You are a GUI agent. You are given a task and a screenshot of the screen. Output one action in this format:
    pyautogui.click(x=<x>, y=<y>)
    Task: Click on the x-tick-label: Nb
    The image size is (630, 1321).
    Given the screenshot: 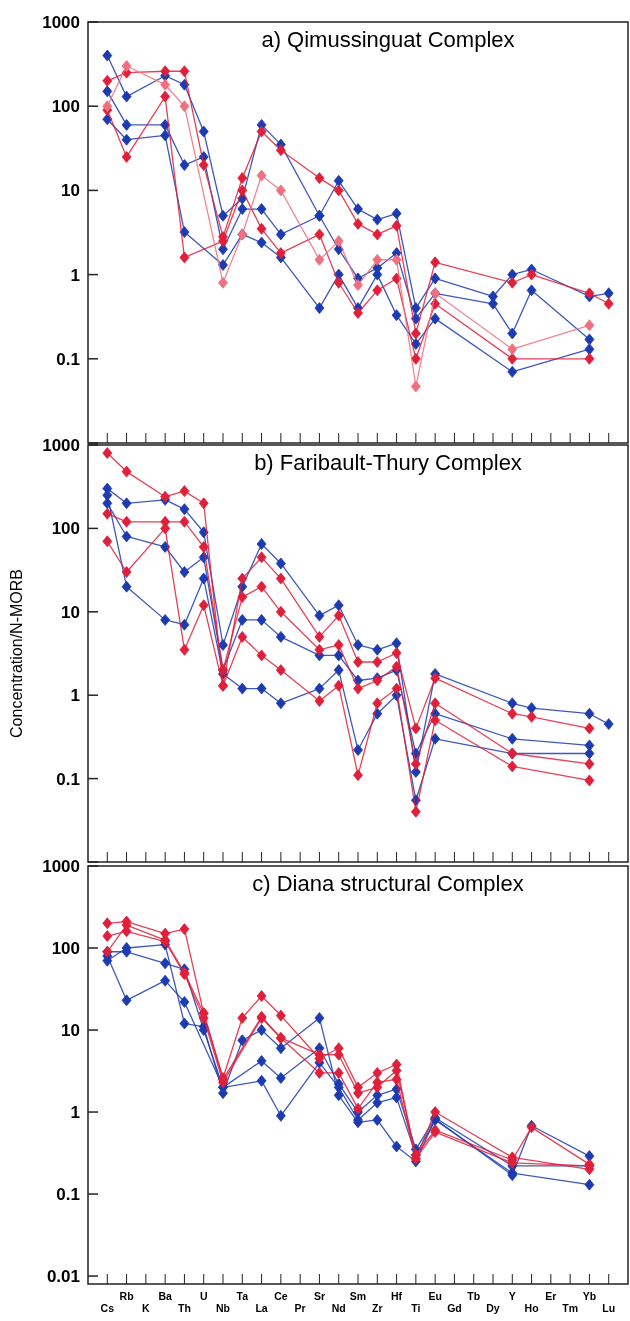 What is the action you would take?
    pyautogui.click(x=223, y=1308)
    